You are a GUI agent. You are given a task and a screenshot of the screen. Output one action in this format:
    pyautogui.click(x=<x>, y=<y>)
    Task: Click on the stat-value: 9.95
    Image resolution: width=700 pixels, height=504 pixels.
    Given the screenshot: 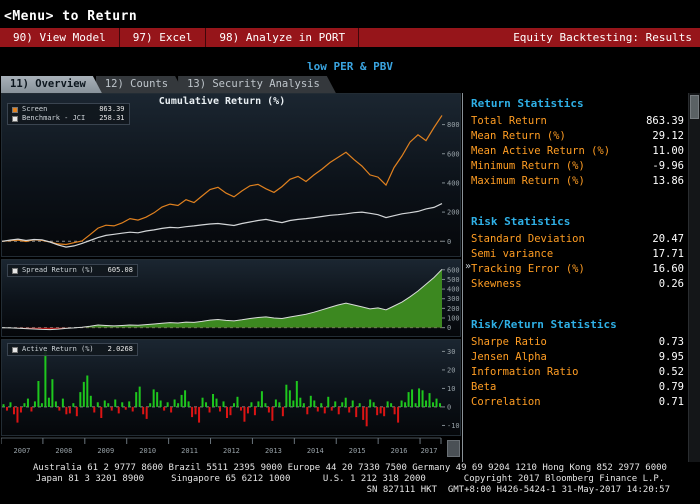 What is the action you would take?
    pyautogui.click(x=671, y=357)
    